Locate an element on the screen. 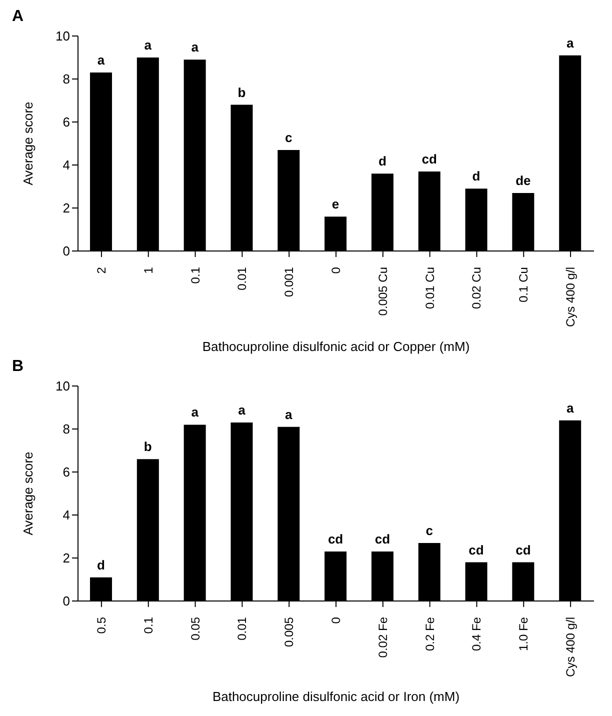 The image size is (612, 716). x-tick-label: 0.05 is located at coordinates (195, 628).